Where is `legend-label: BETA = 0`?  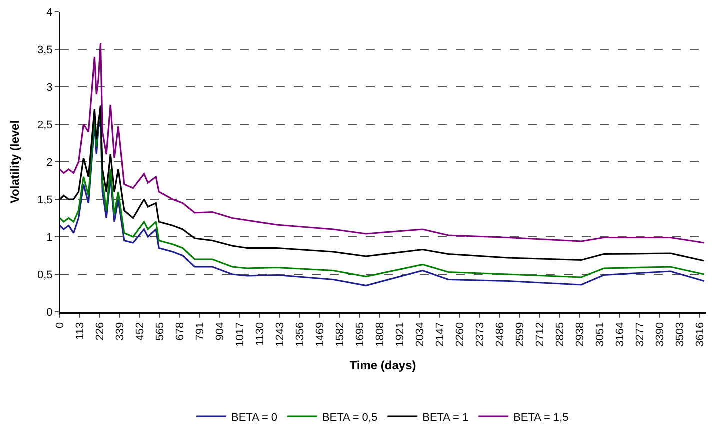 legend-label: BETA = 0 is located at coordinates (255, 418).